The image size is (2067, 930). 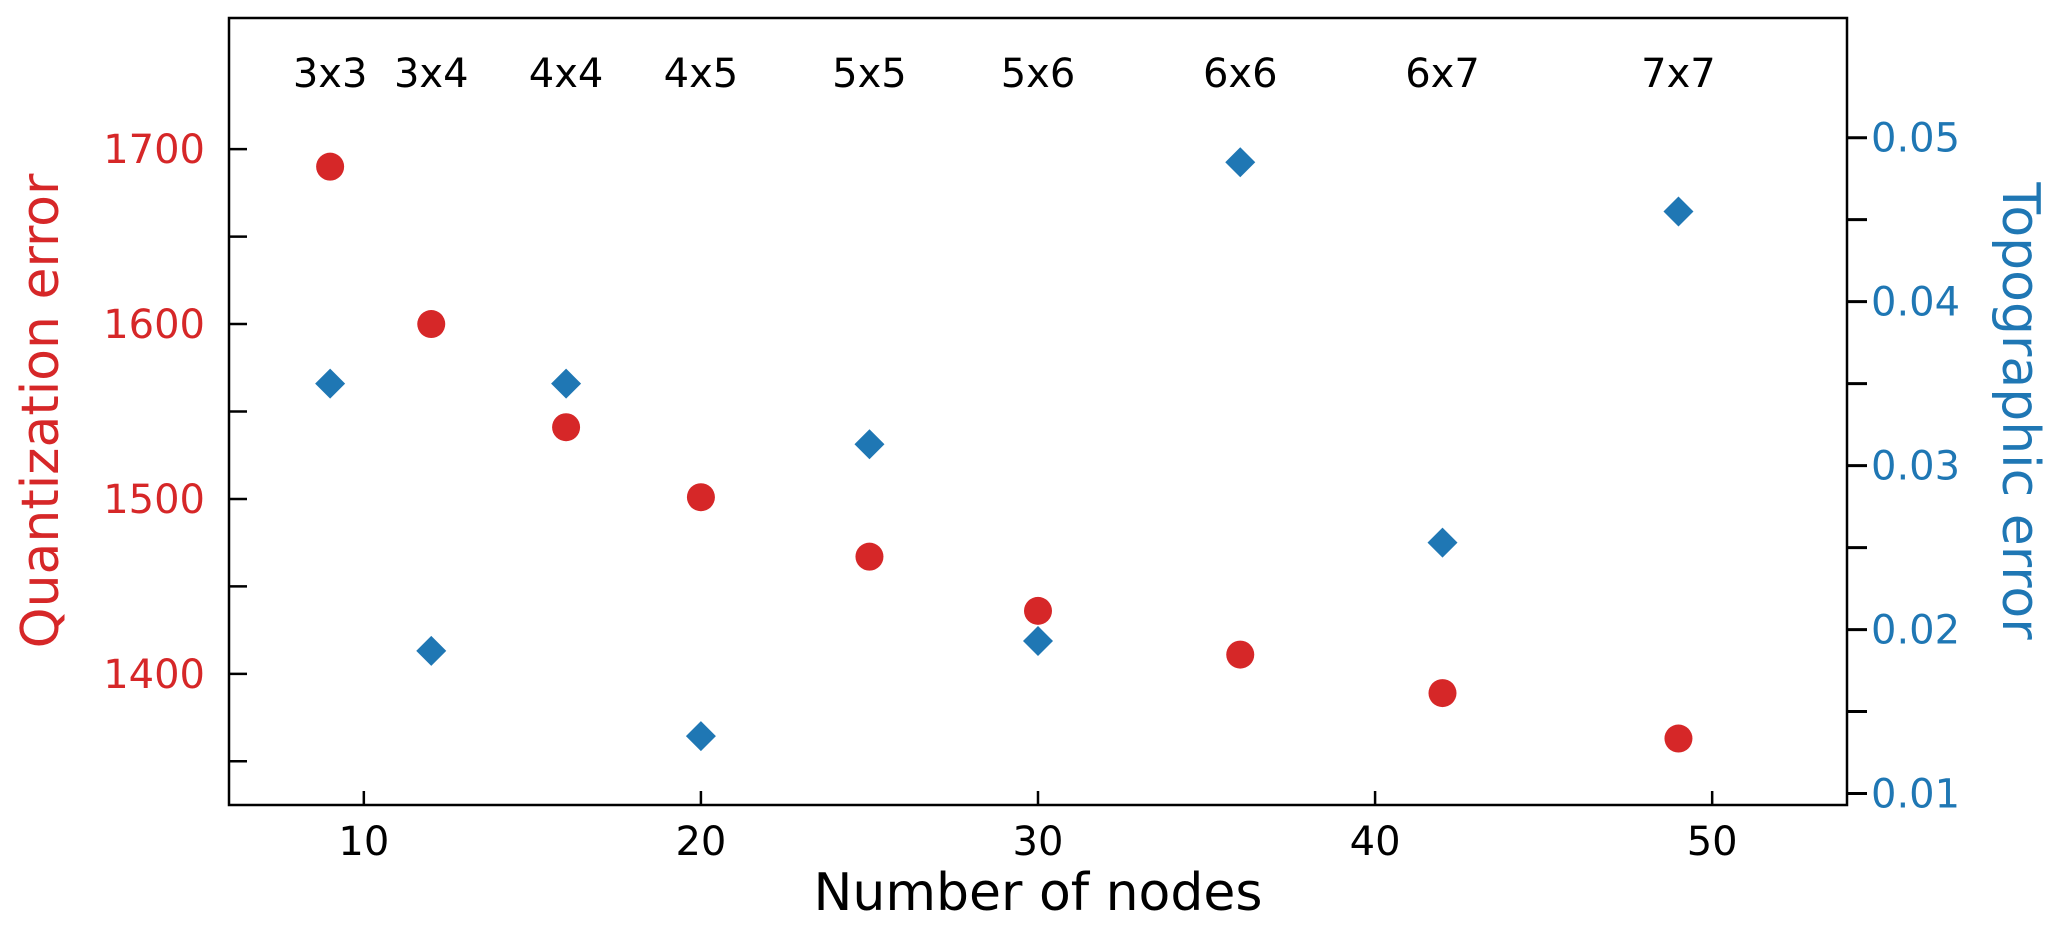 What do you see at coordinates (330, 74) in the screenshot?
I see `grid-size-label: 3x3` at bounding box center [330, 74].